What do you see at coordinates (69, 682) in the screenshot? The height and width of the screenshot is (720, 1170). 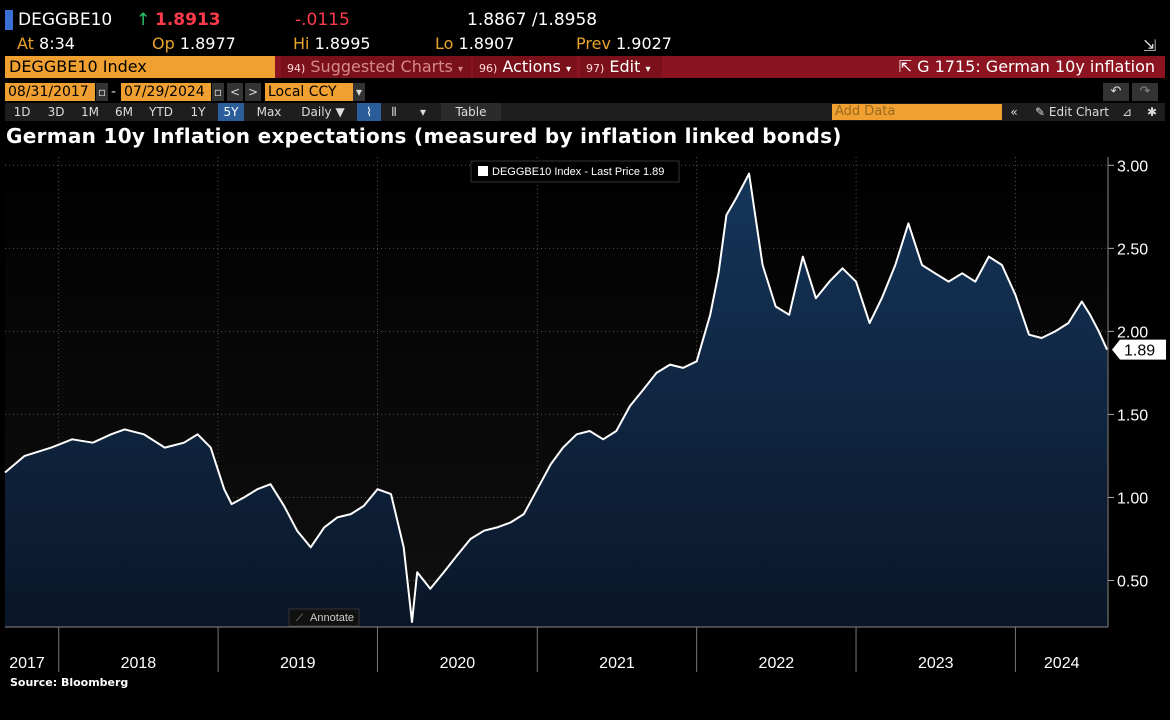 I see `source-note: Source: Bloomberg` at bounding box center [69, 682].